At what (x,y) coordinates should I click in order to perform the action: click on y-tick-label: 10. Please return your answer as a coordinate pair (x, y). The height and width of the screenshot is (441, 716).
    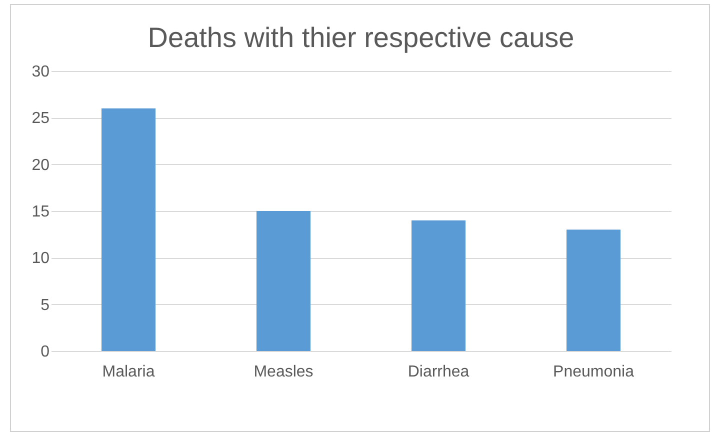
    Looking at the image, I should click on (41, 259).